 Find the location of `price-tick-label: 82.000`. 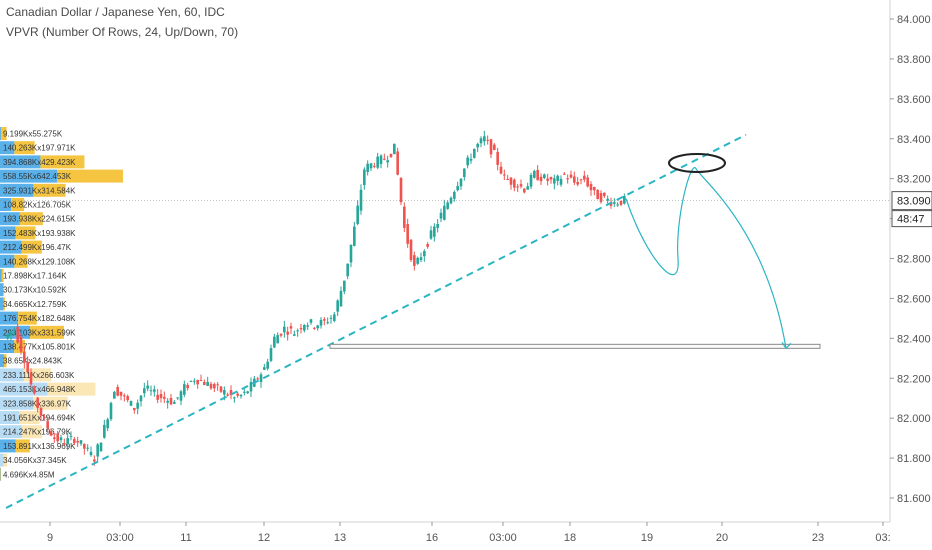

price-tick-label: 82.000 is located at coordinates (914, 419).